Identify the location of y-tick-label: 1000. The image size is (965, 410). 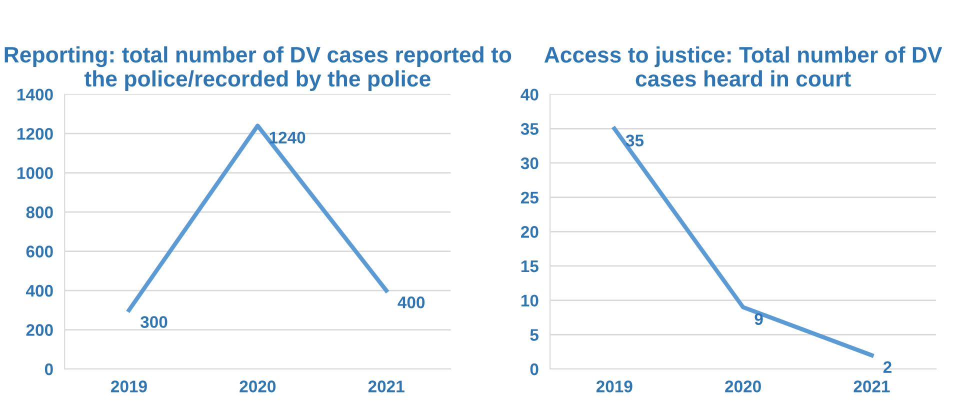
(35, 173).